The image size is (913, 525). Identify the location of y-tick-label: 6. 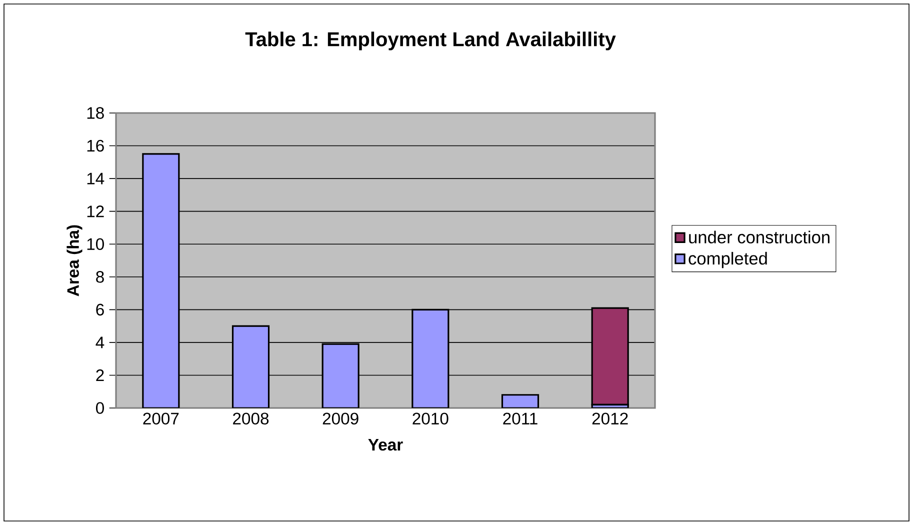
(100, 310).